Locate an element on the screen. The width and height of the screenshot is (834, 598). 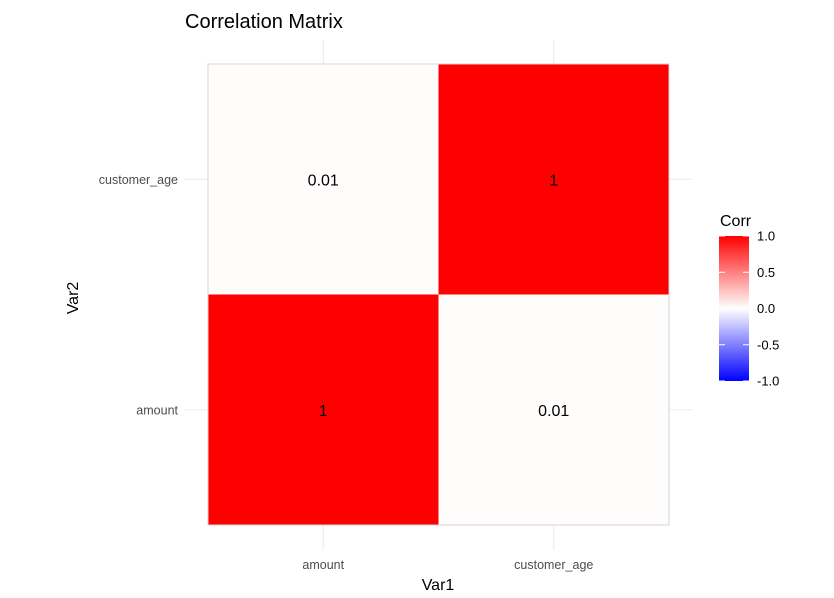
chart-title: Correlation Matrix is located at coordinates (264, 22).